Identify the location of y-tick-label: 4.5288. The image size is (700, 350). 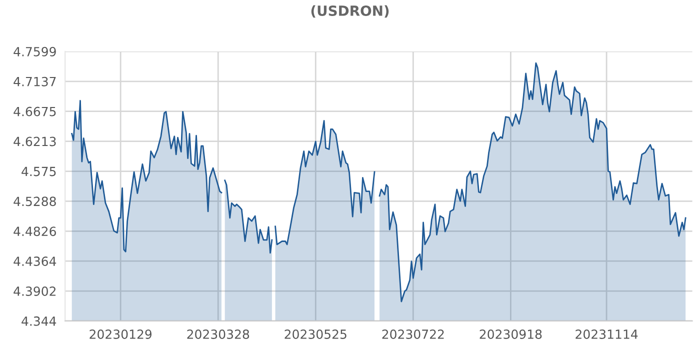
(35, 201).